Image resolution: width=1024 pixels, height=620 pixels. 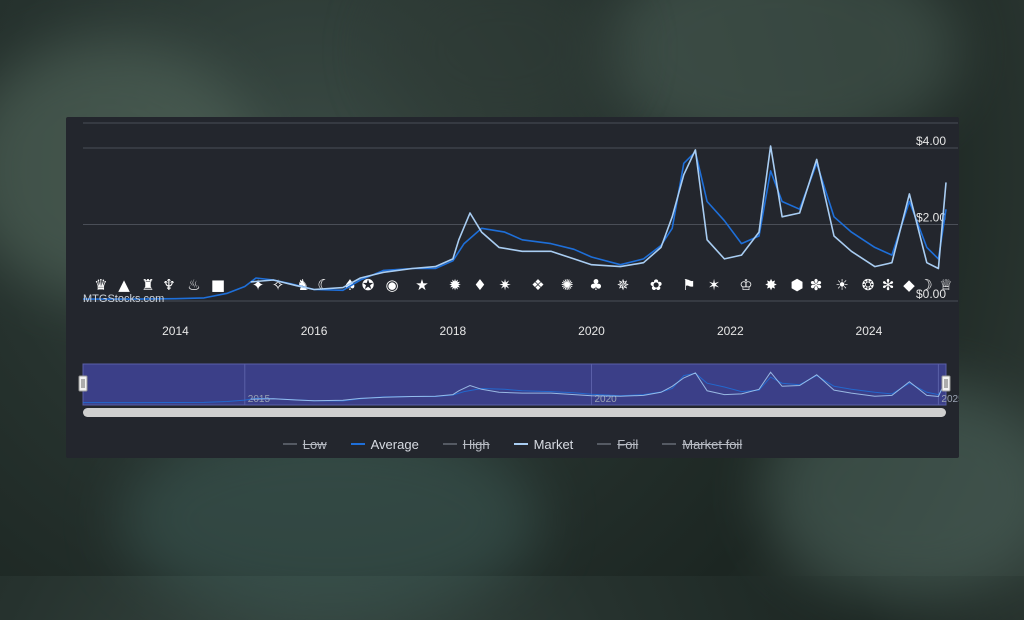 What do you see at coordinates (605, 399) in the screenshot?
I see `navigator-label: 2020` at bounding box center [605, 399].